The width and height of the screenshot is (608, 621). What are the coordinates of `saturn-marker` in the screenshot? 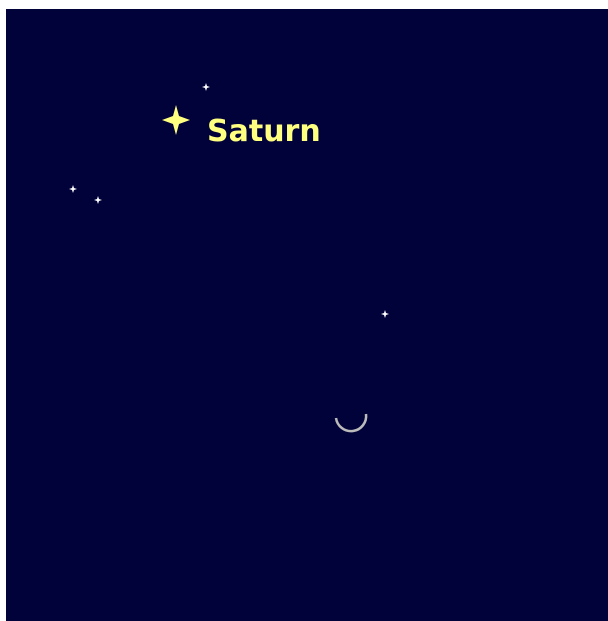 It's located at (176, 120).